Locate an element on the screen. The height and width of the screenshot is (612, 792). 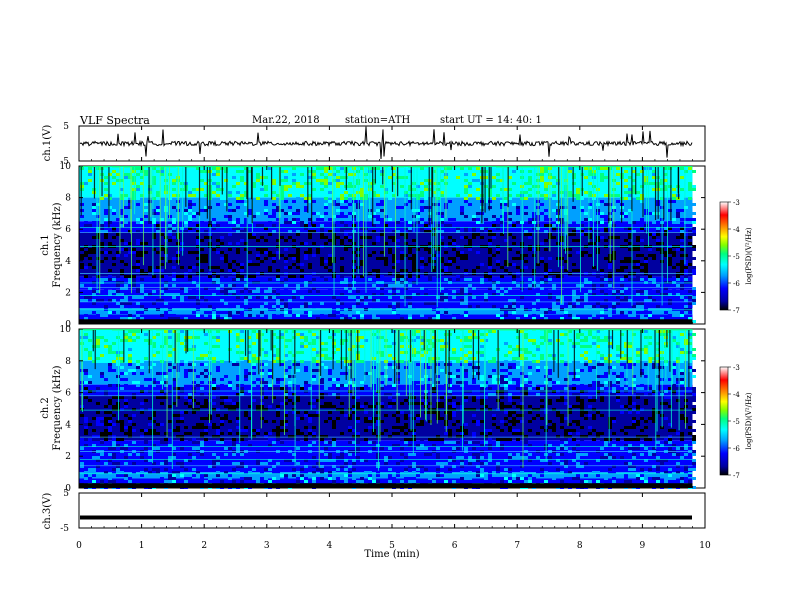
ch2-colorbar: -3 -4 -5 -6 -7 log(PSD)(V²/Hz) is located at coordinates (736, 422).